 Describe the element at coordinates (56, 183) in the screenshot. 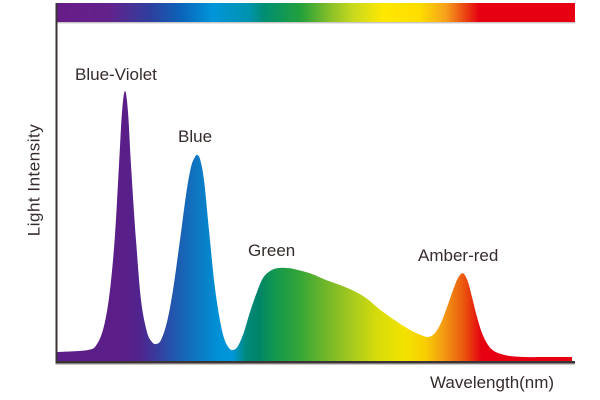

I see `y-axis-line` at that location.